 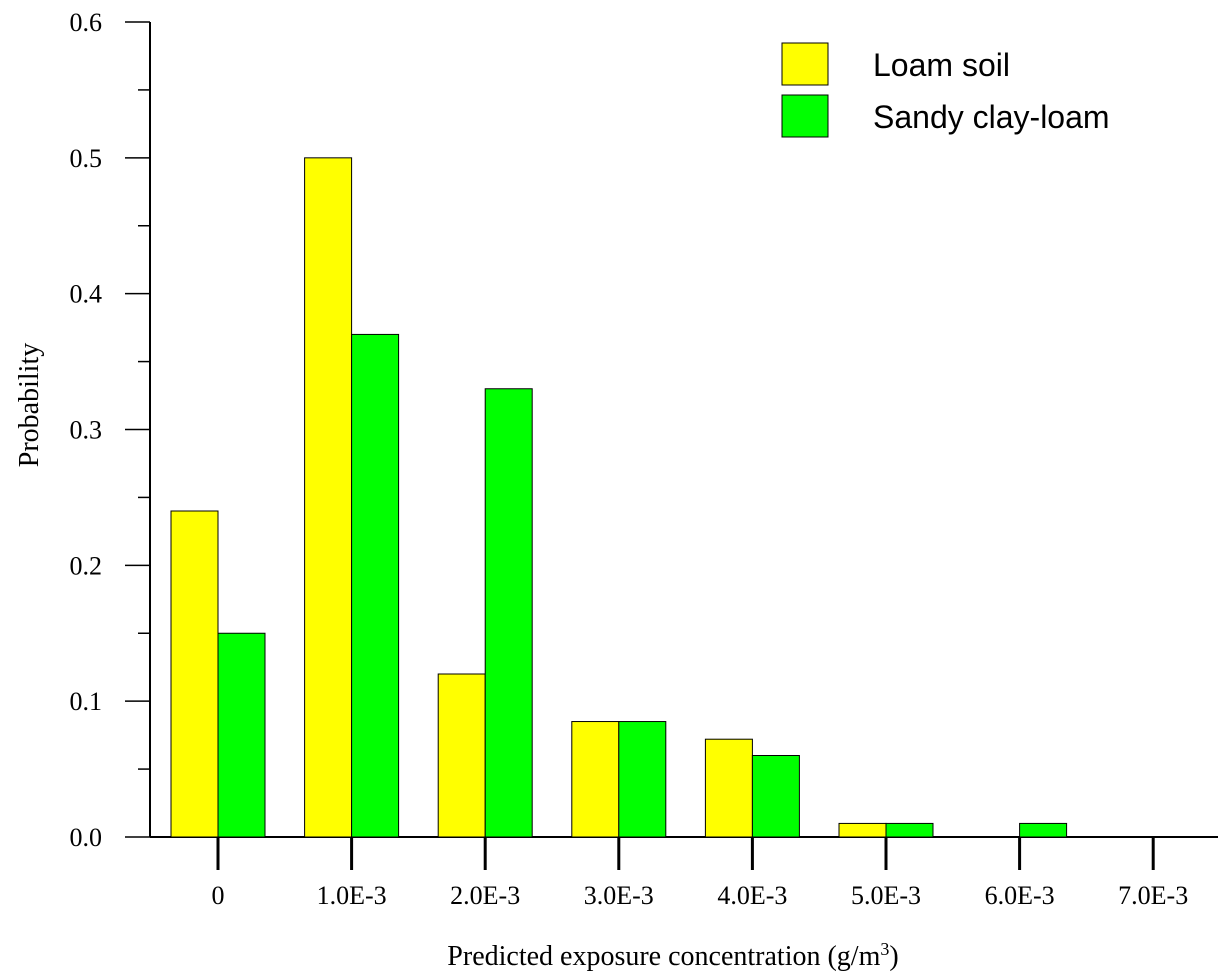 I want to click on x-tick-label: 3.0E-3, so click(x=619, y=895).